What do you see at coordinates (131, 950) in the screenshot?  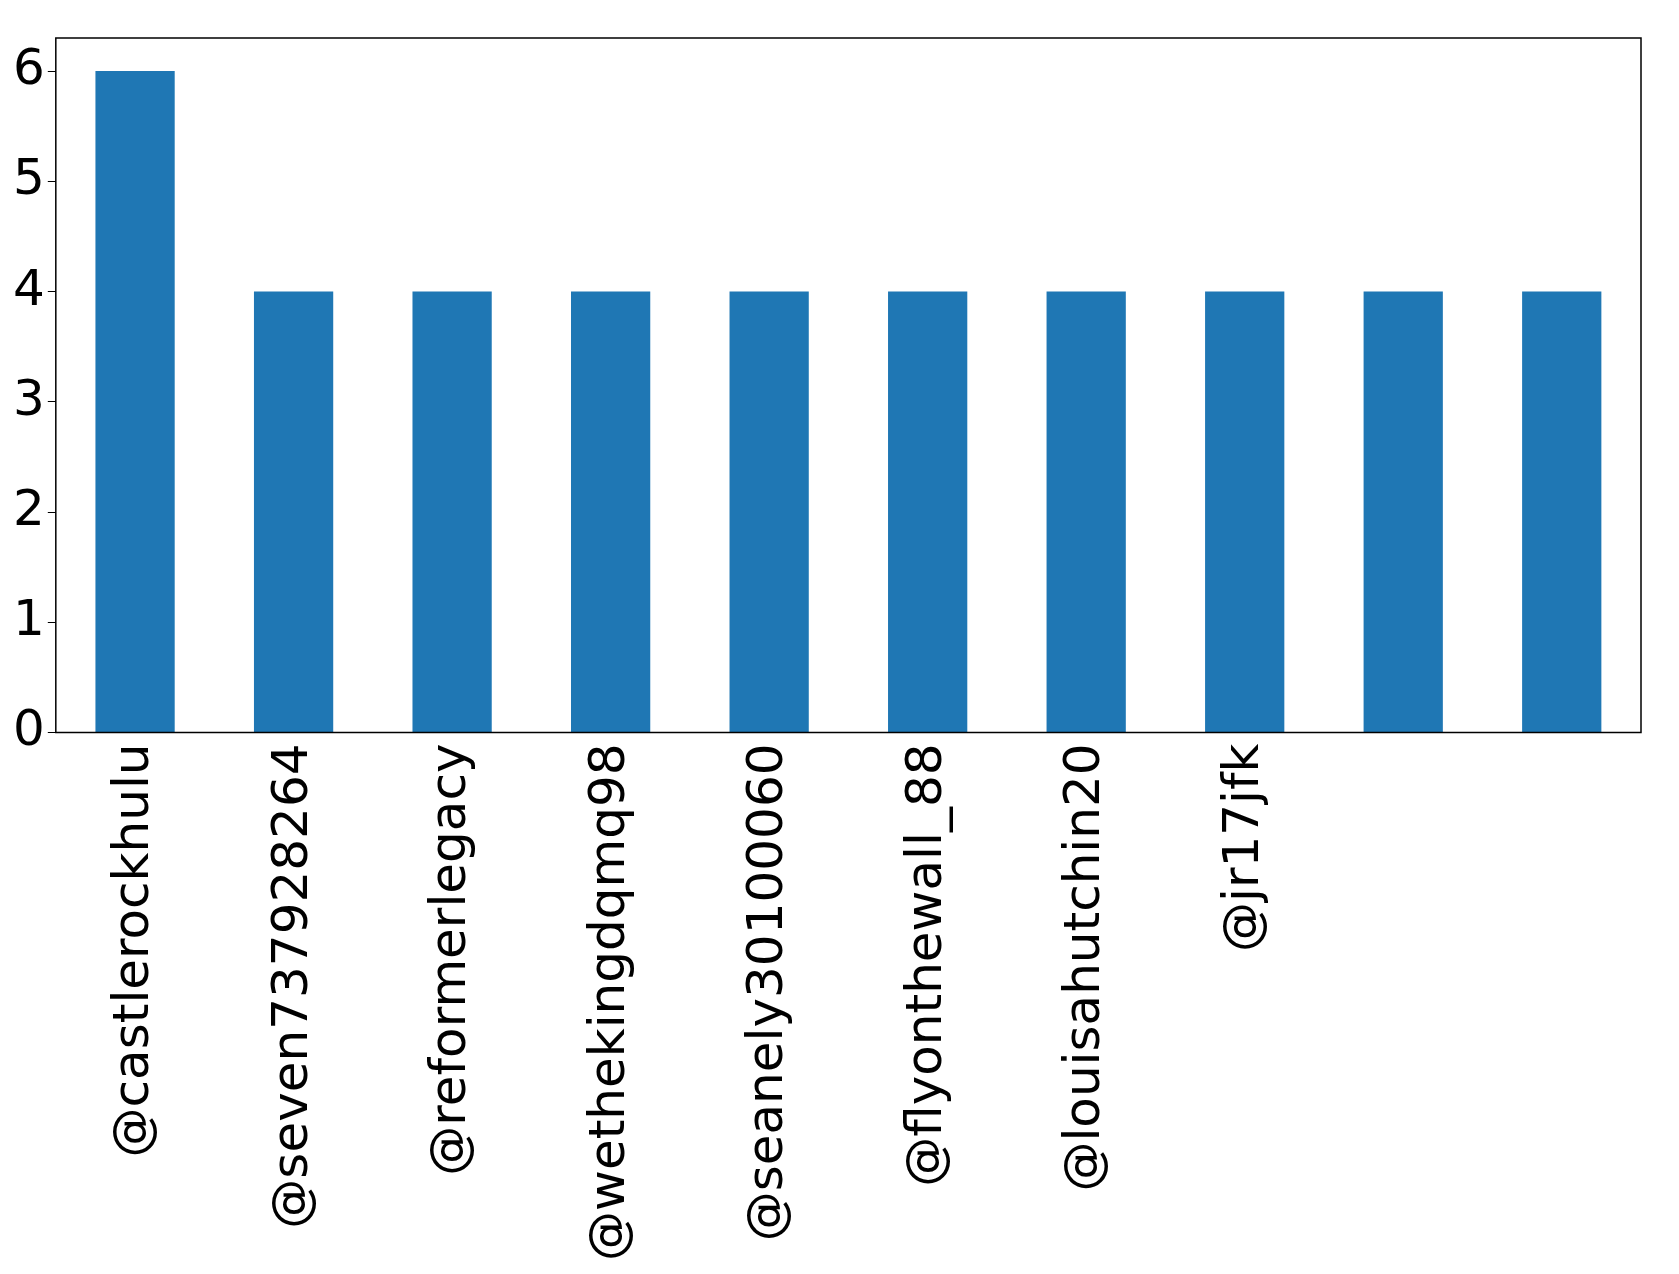 I see `x-tick-label: @castlerockhulu` at bounding box center [131, 950].